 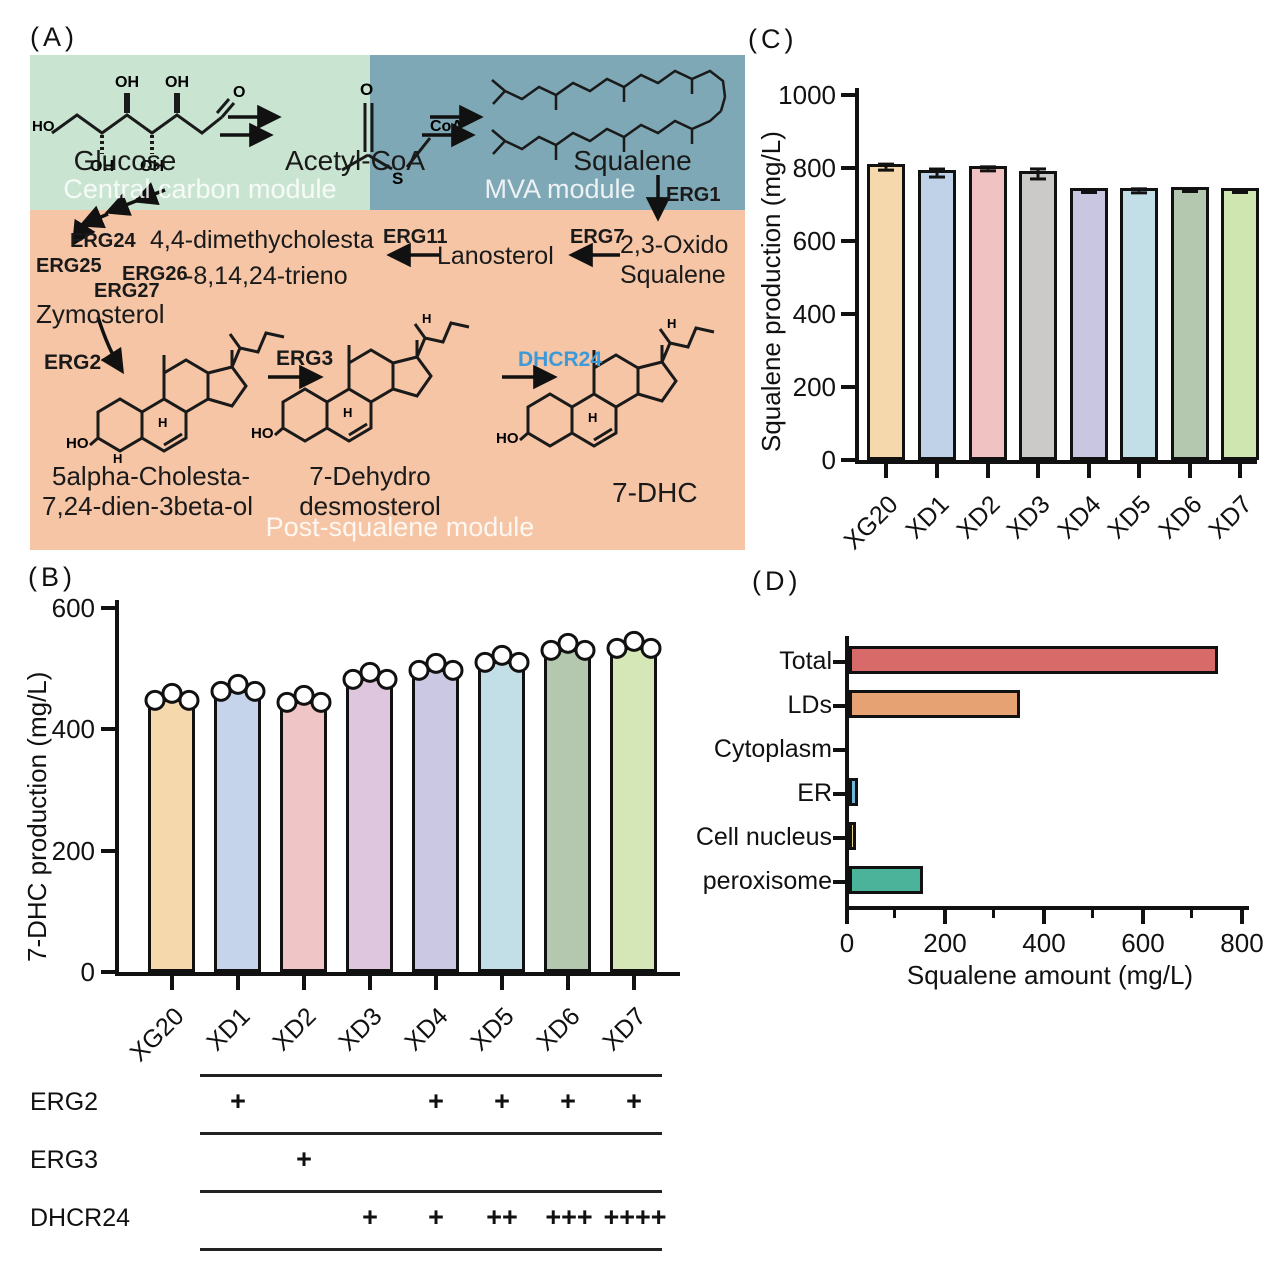 I want to click on compound-glucose: Glucose, so click(x=125, y=160).